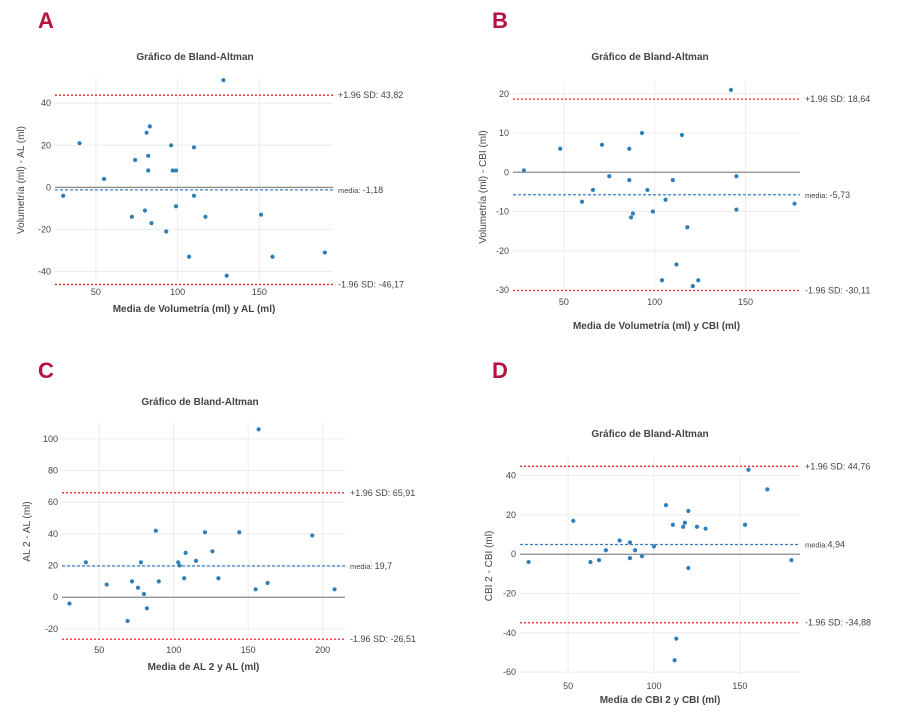 The image size is (900, 714). What do you see at coordinates (322, 650) in the screenshot?
I see `x-tick-label: 200` at bounding box center [322, 650].